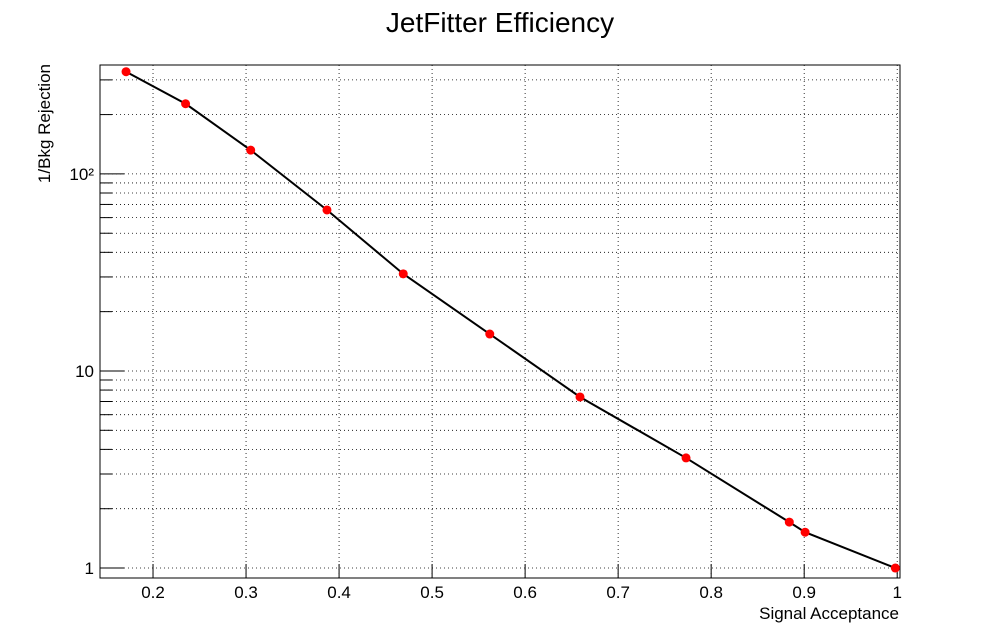 The width and height of the screenshot is (1001, 642). Describe the element at coordinates (84, 371) in the screenshot. I see `y-tick-label: 10` at that location.